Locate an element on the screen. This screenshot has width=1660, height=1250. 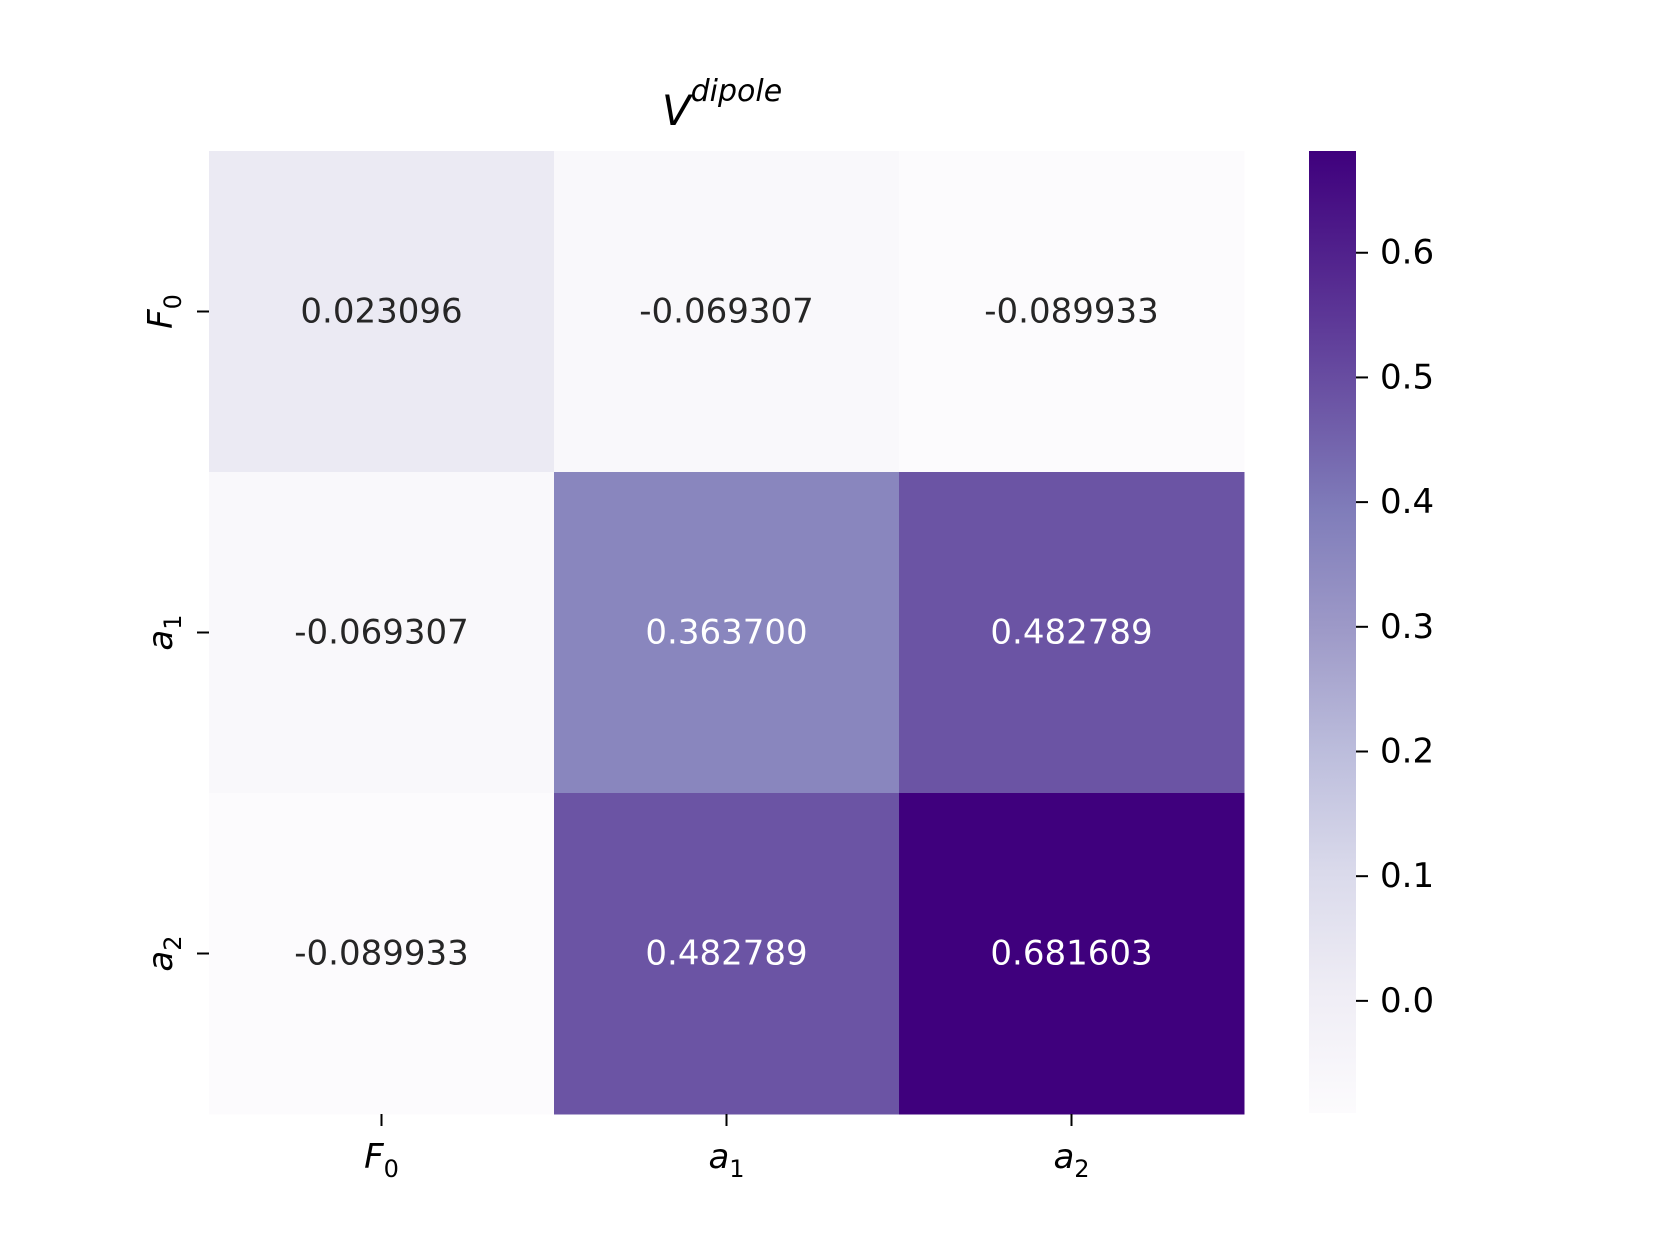
x-tick-label-2-subscript: 2 is located at coordinates (1081, 1169).